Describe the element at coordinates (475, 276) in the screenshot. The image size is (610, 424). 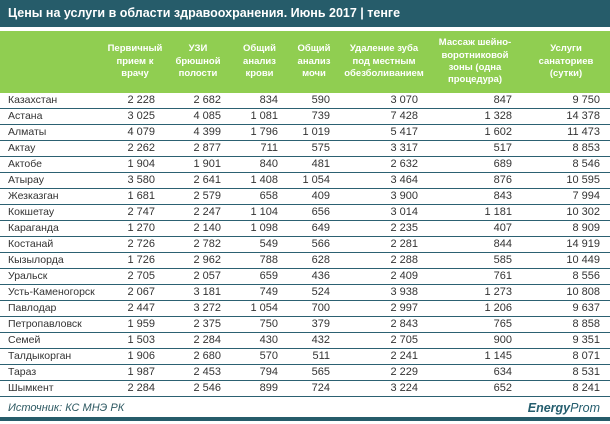
I see `cell-value: 761` at that location.